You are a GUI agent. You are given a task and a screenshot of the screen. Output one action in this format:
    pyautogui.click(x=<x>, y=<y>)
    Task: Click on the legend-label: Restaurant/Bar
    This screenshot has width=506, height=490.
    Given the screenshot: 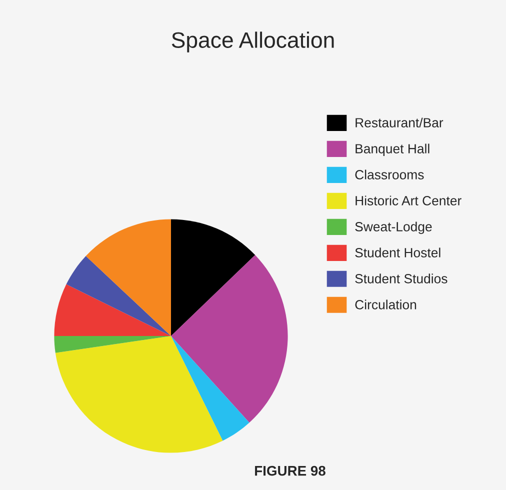 What is the action you would take?
    pyautogui.click(x=400, y=123)
    